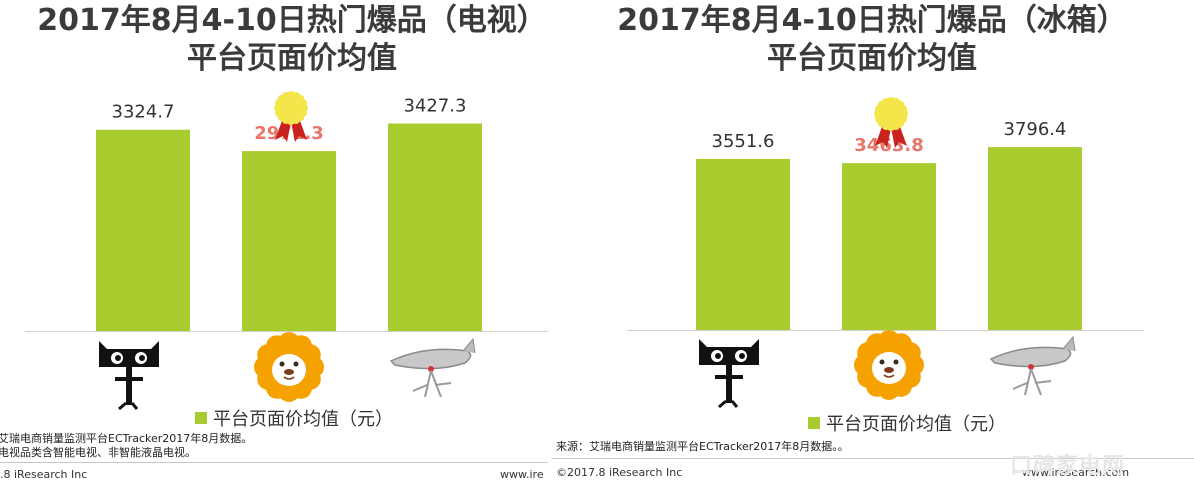 This screenshot has width=1194, height=488. Describe the element at coordinates (872, 20) in the screenshot. I see `chart-title-line-1: 2017年8月4-10日热门爆品（冰箱）` at that location.